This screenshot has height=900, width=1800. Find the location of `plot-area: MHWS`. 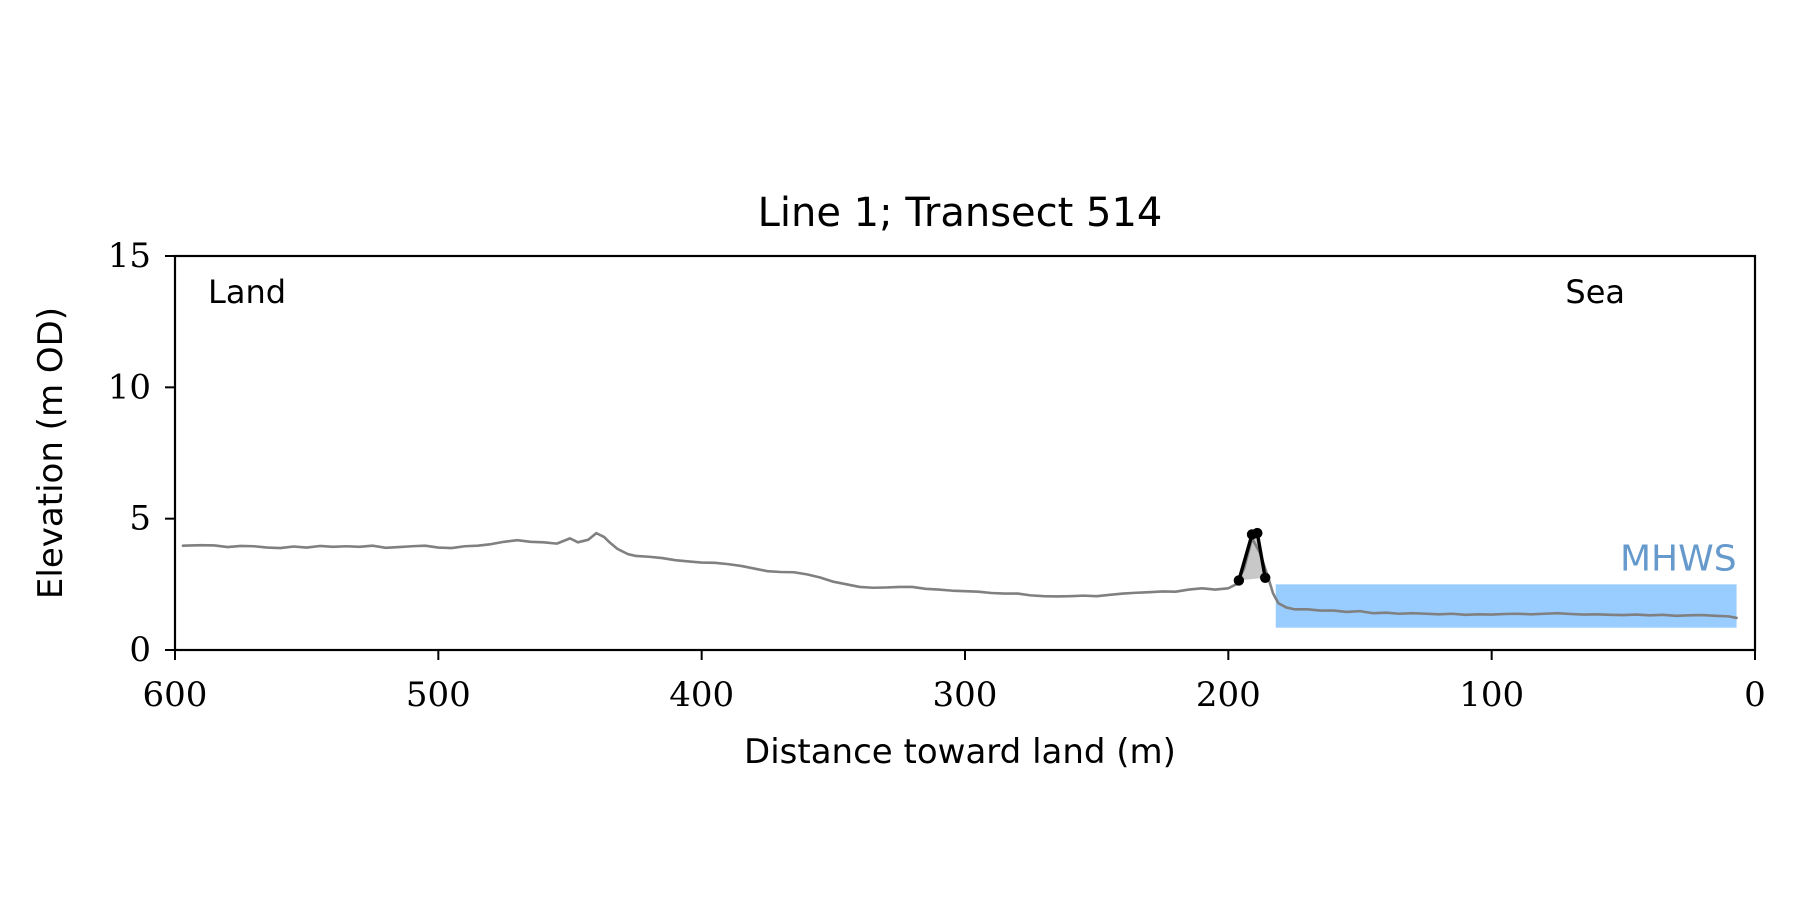

plot-area: MHWS is located at coordinates (959, 577).